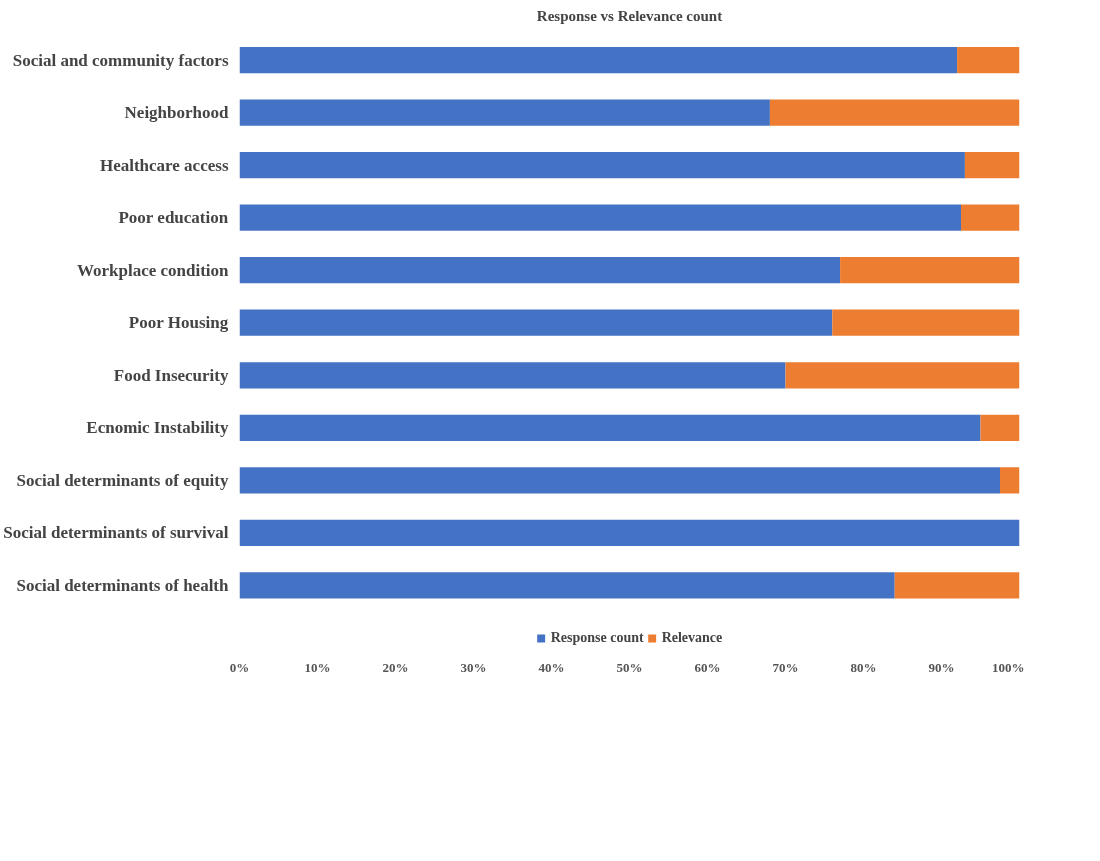  I want to click on y-tick-label: Social and community factors, so click(120, 60).